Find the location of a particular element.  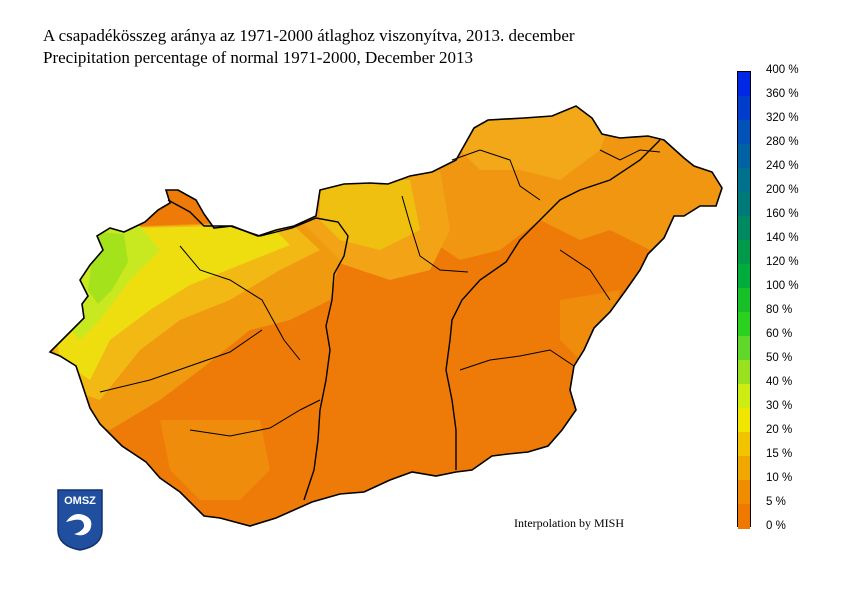

river-tisza is located at coordinates (553, 304).